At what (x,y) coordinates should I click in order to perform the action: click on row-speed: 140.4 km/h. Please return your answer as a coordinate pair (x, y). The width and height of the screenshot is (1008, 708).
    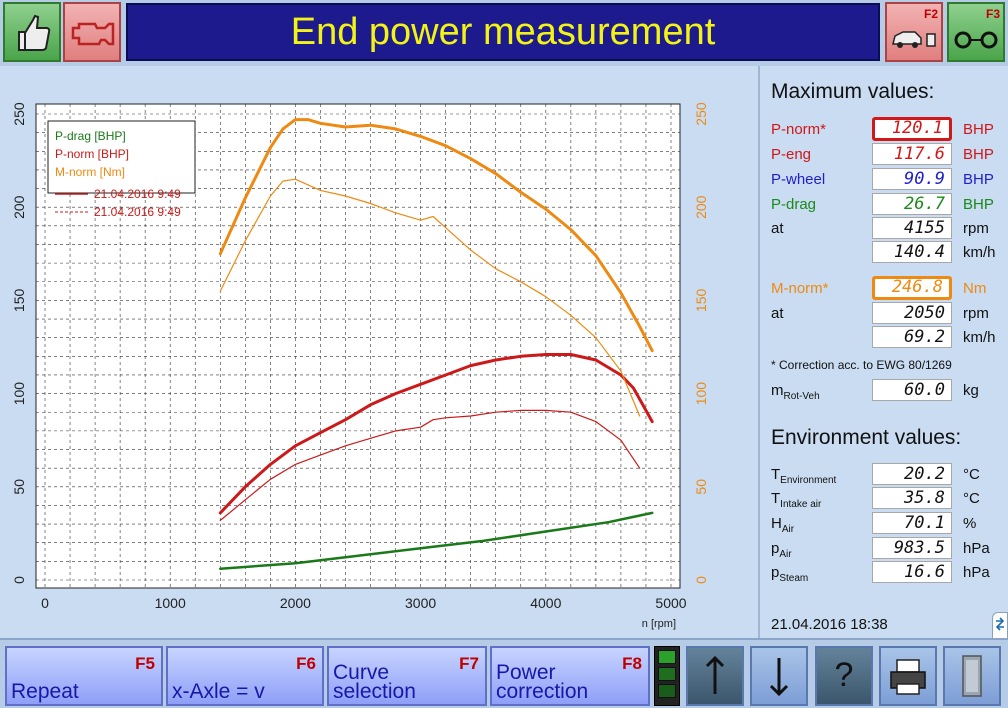
    Looking at the image, I should click on (888, 252).